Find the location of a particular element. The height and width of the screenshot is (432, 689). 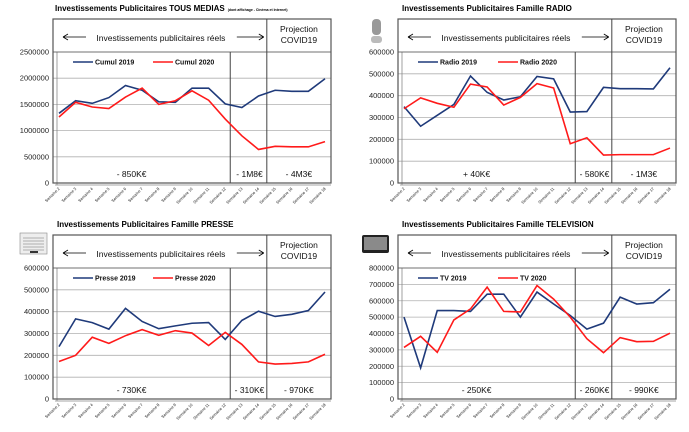

period-delta-label: - 990K€ is located at coordinates (644, 390).